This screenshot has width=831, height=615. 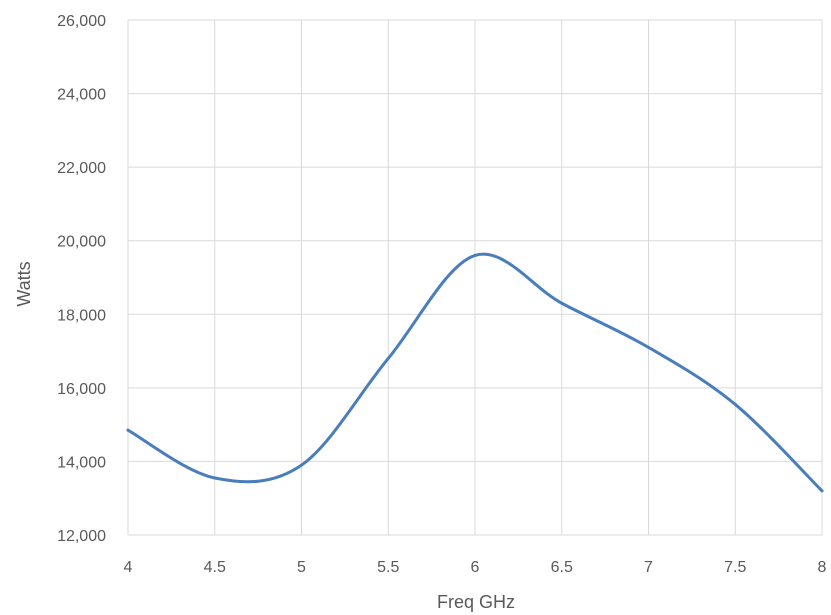 What do you see at coordinates (735, 567) in the screenshot?
I see `x-tick-label: 7.5` at bounding box center [735, 567].